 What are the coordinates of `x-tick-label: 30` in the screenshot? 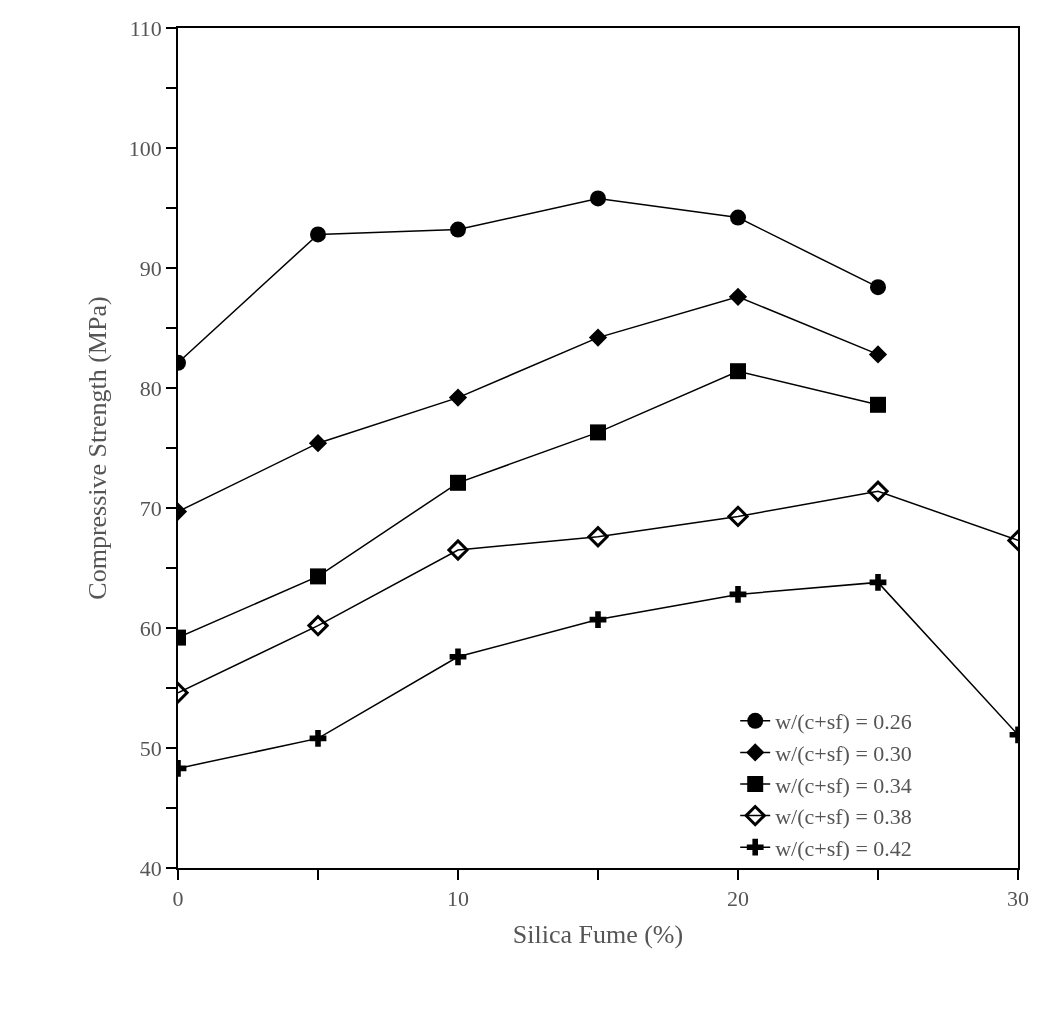 It's located at (1018, 899).